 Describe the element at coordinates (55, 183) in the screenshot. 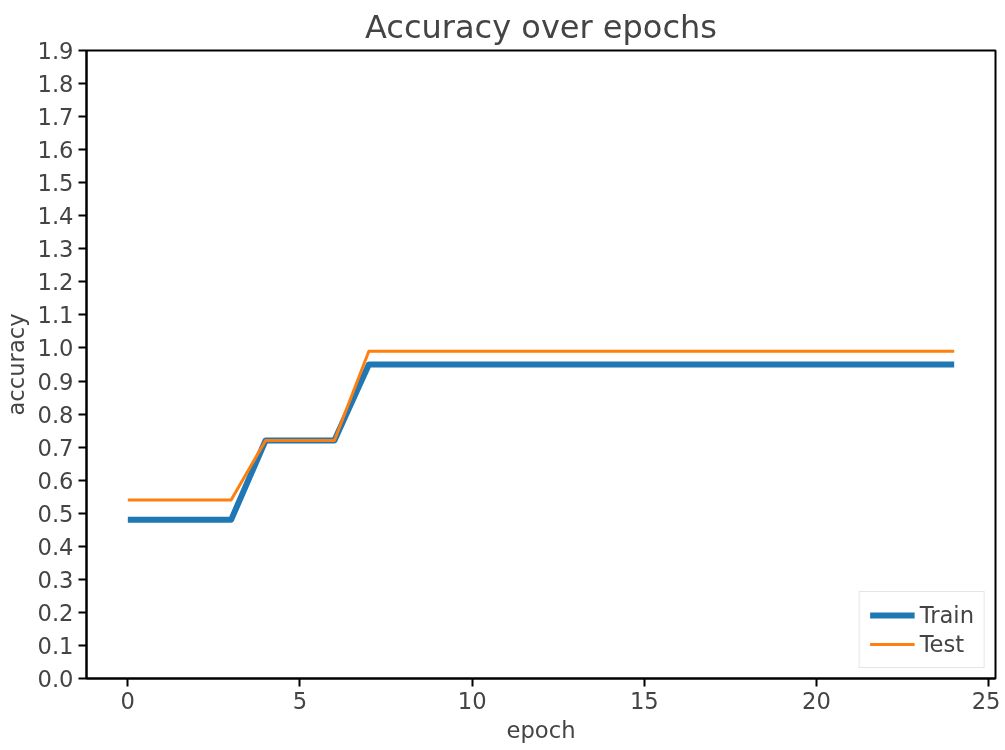

I see `y-tick-label: 1.5` at that location.